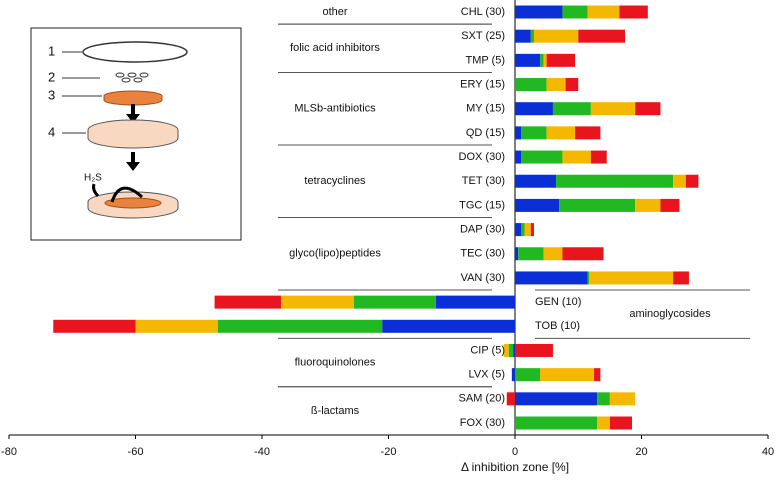 This screenshot has height=483, width=777. Describe the element at coordinates (483, 181) in the screenshot. I see `category-label: TET (30)` at that location.